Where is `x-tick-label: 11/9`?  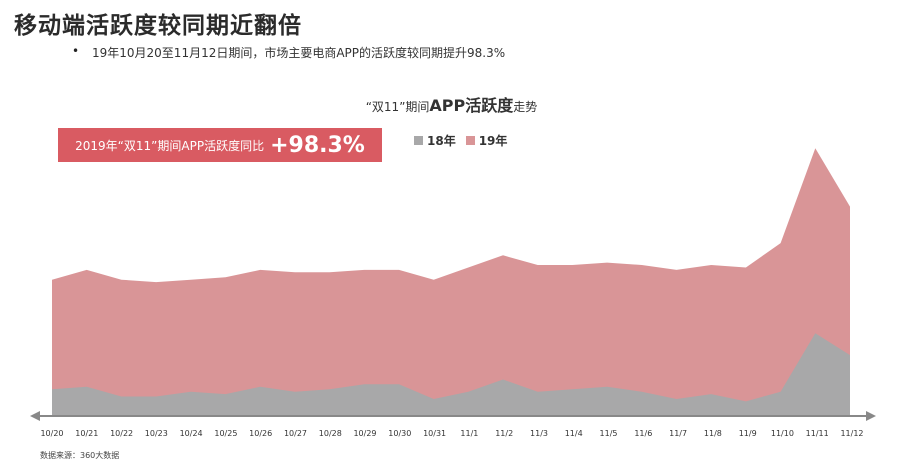
x-tick-label: 11/9 is located at coordinates (748, 433).